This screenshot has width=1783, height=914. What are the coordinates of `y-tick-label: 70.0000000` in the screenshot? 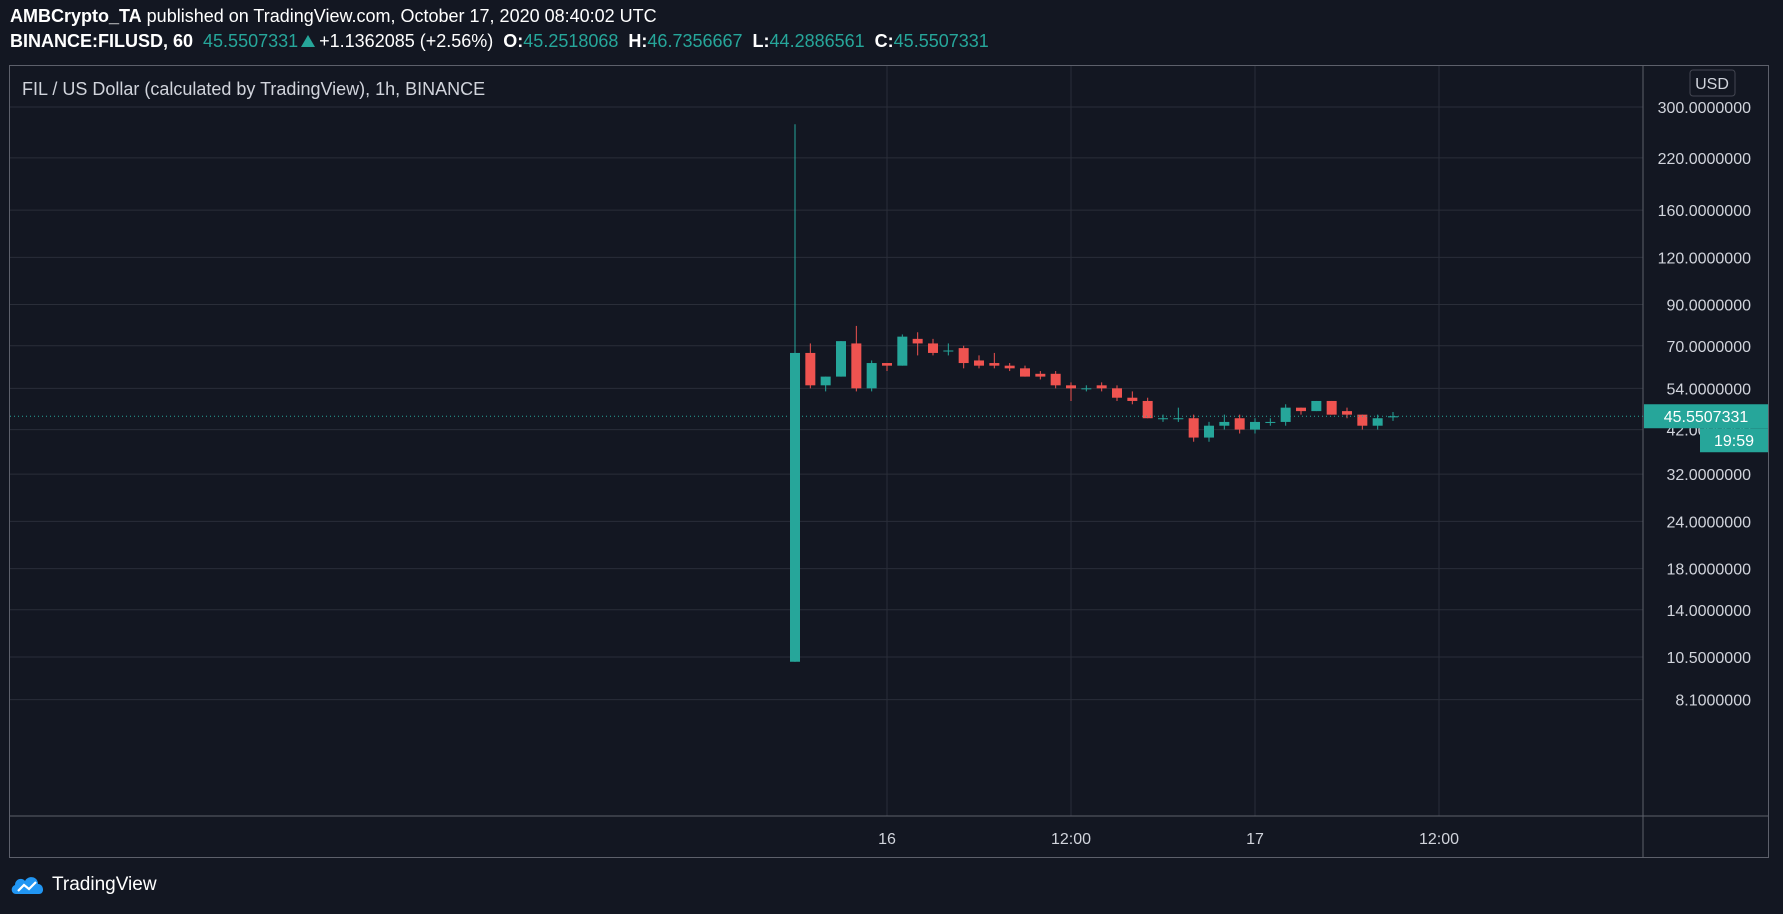 It's located at (1708, 347).